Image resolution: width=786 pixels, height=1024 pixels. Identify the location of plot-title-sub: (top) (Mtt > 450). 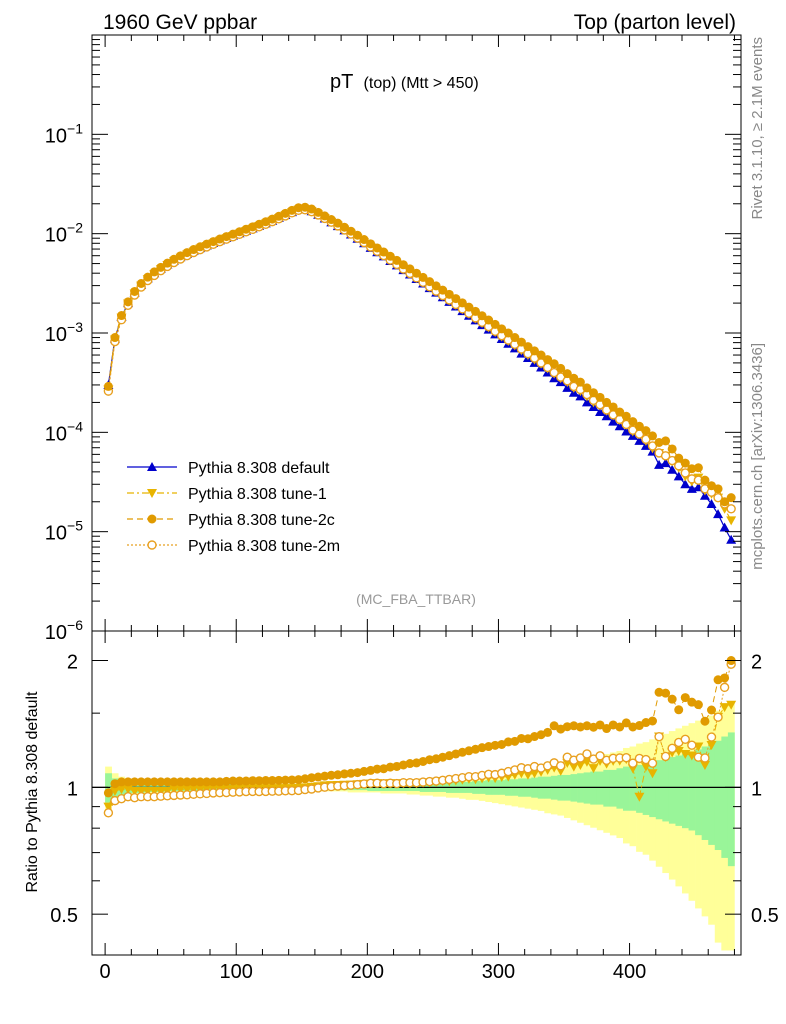
(421, 83).